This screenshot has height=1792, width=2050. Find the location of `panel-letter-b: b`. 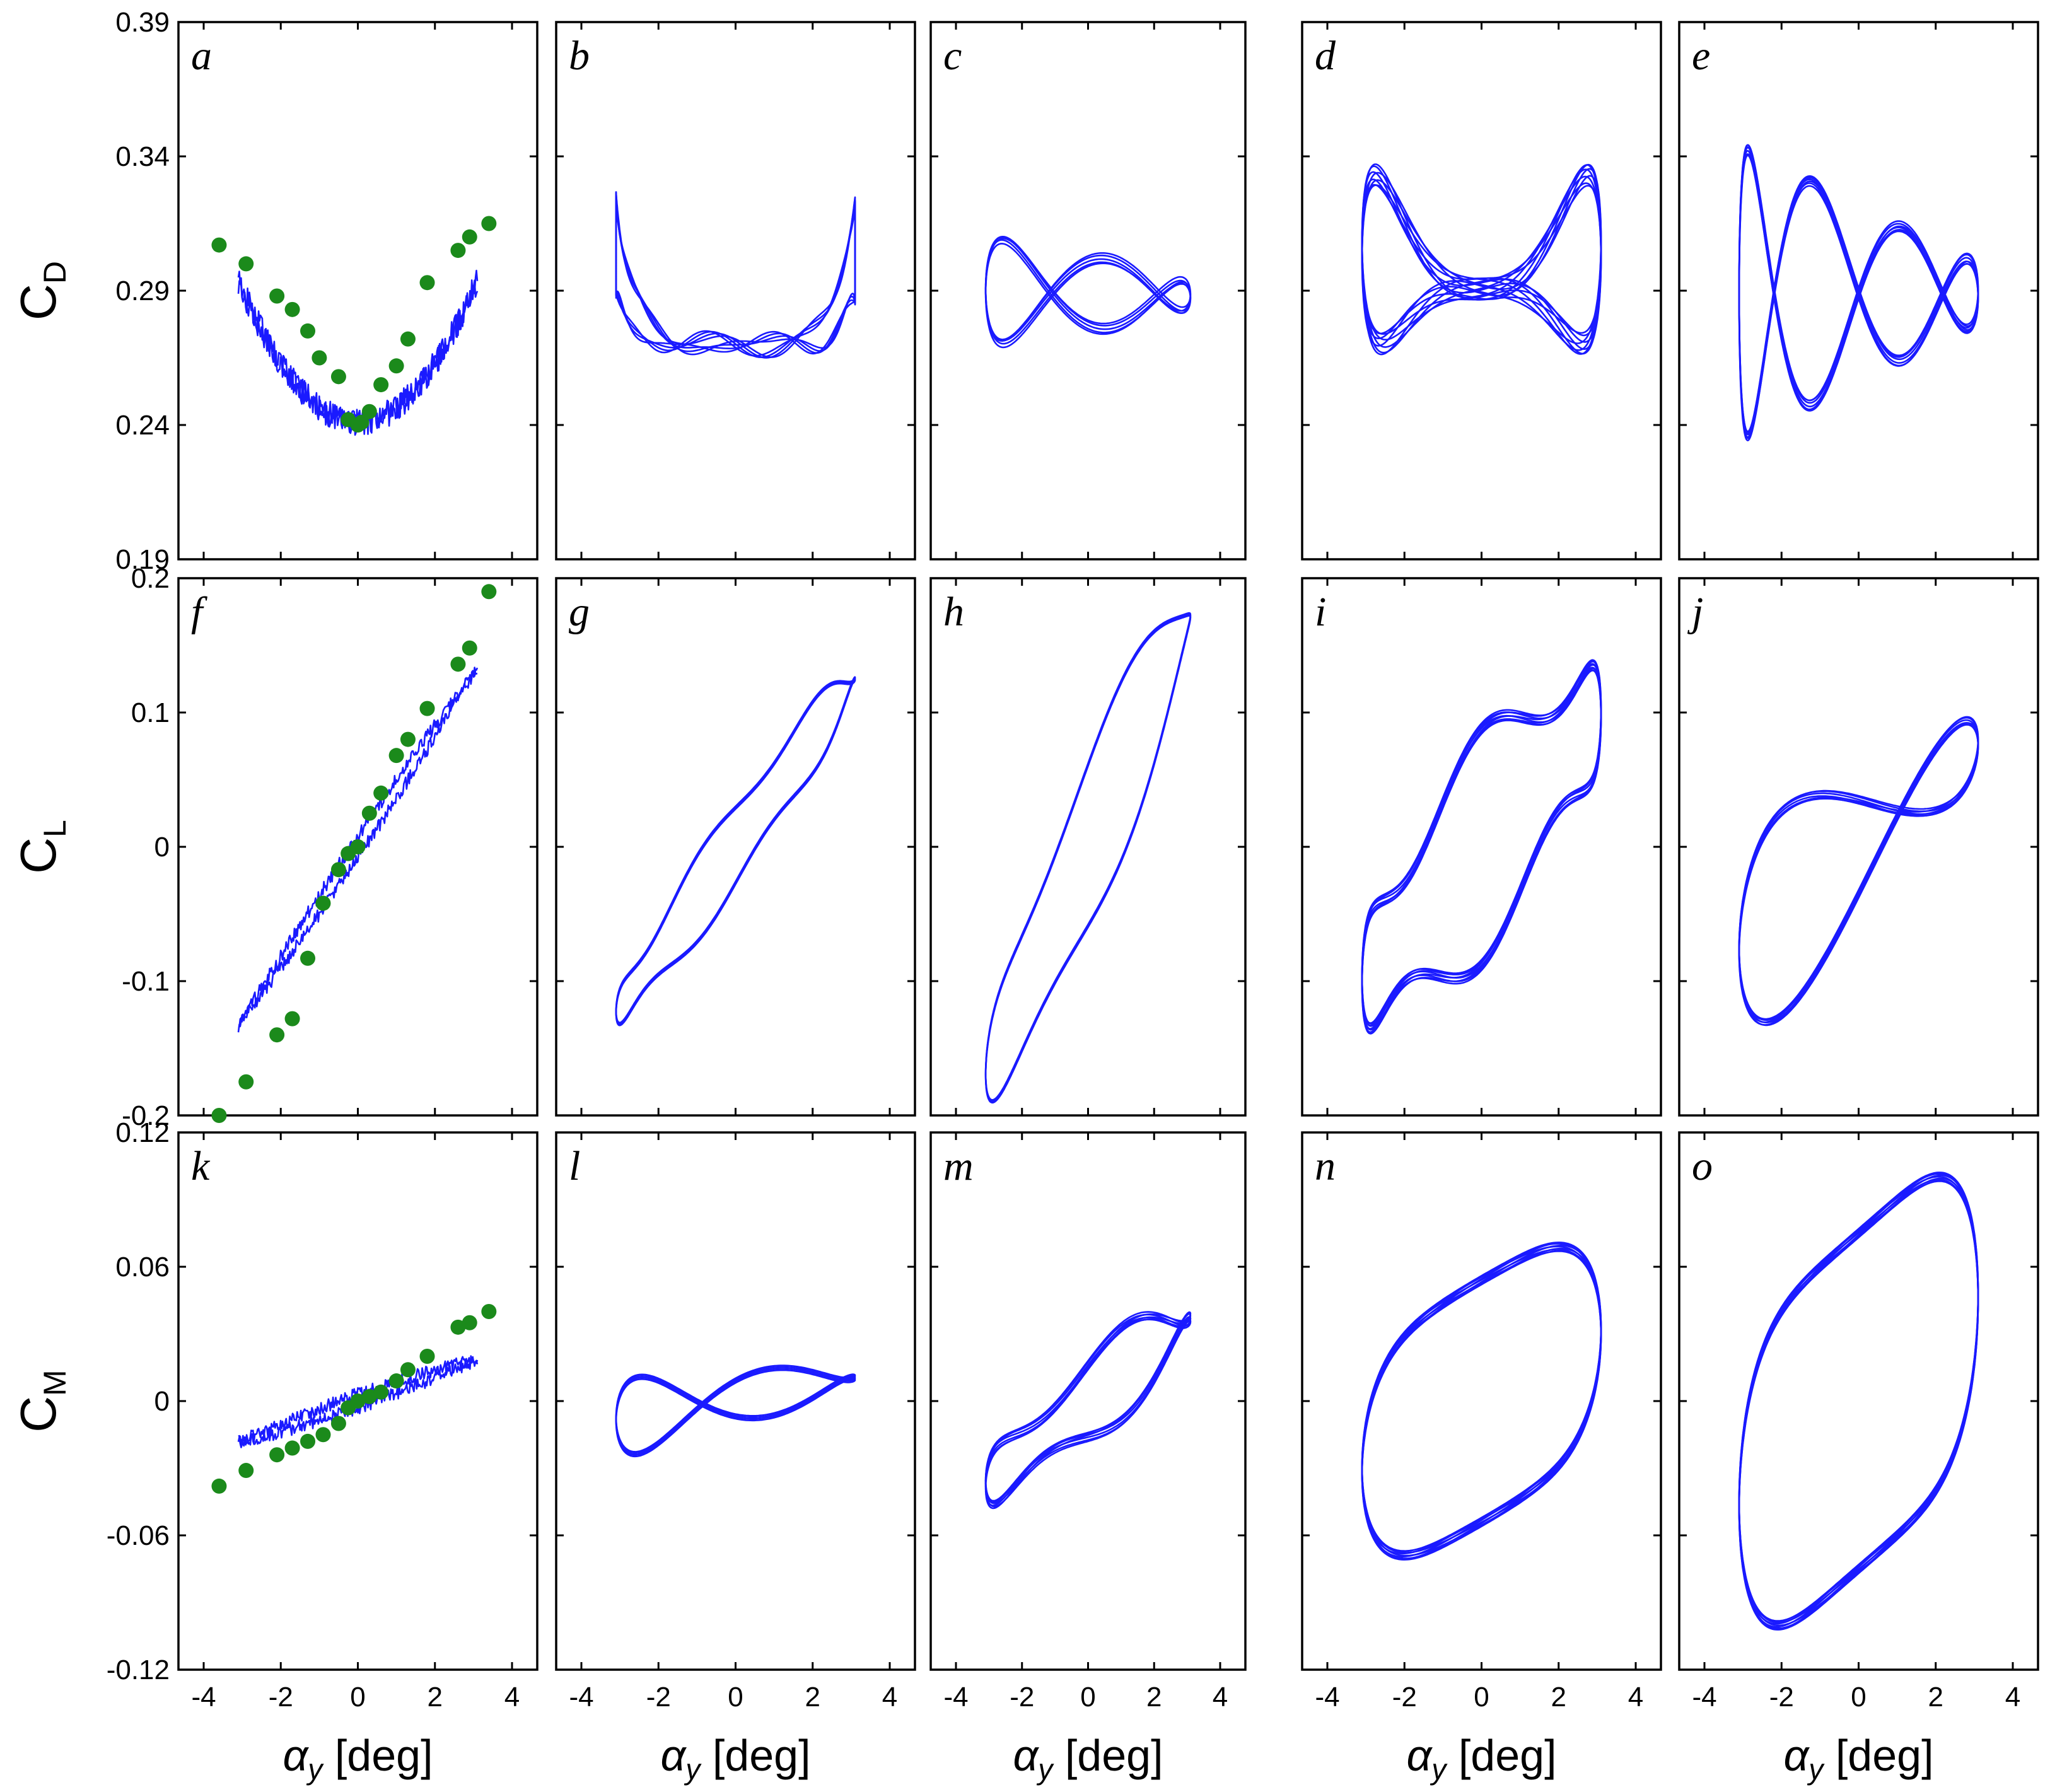

panel-letter-b: b is located at coordinates (579, 56).